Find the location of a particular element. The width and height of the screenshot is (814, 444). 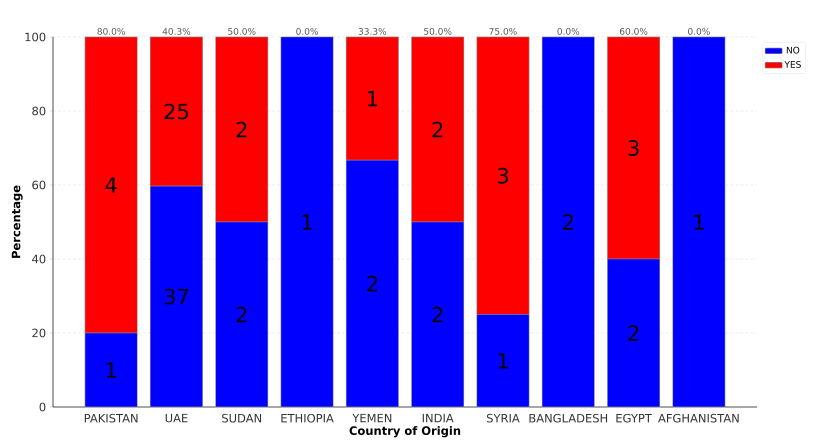

annotation: 25 is located at coordinates (176, 112).